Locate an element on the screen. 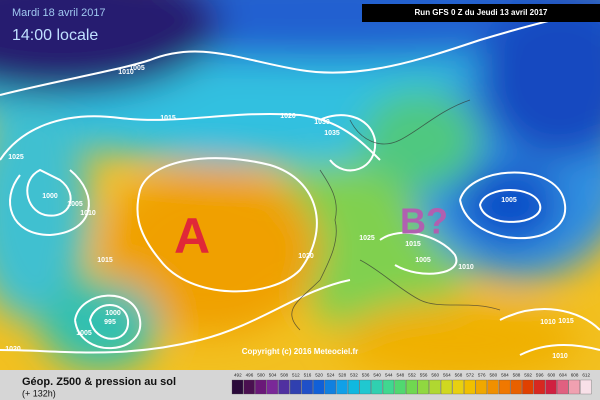  colorbar-tick-label: 520 is located at coordinates (319, 375).